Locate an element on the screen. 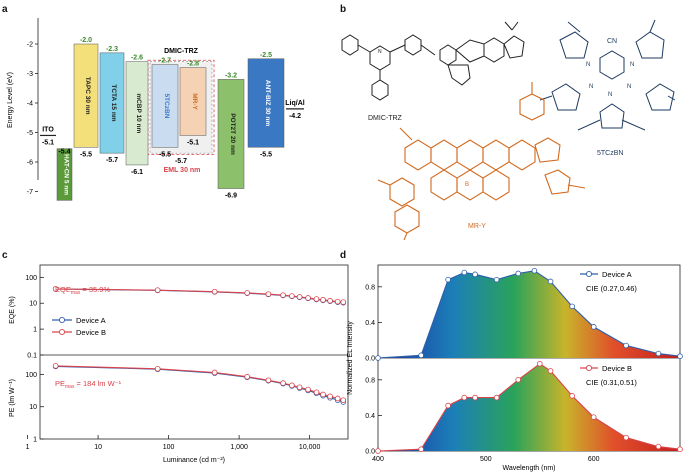  homo-value: -5.7 is located at coordinates (112, 160).